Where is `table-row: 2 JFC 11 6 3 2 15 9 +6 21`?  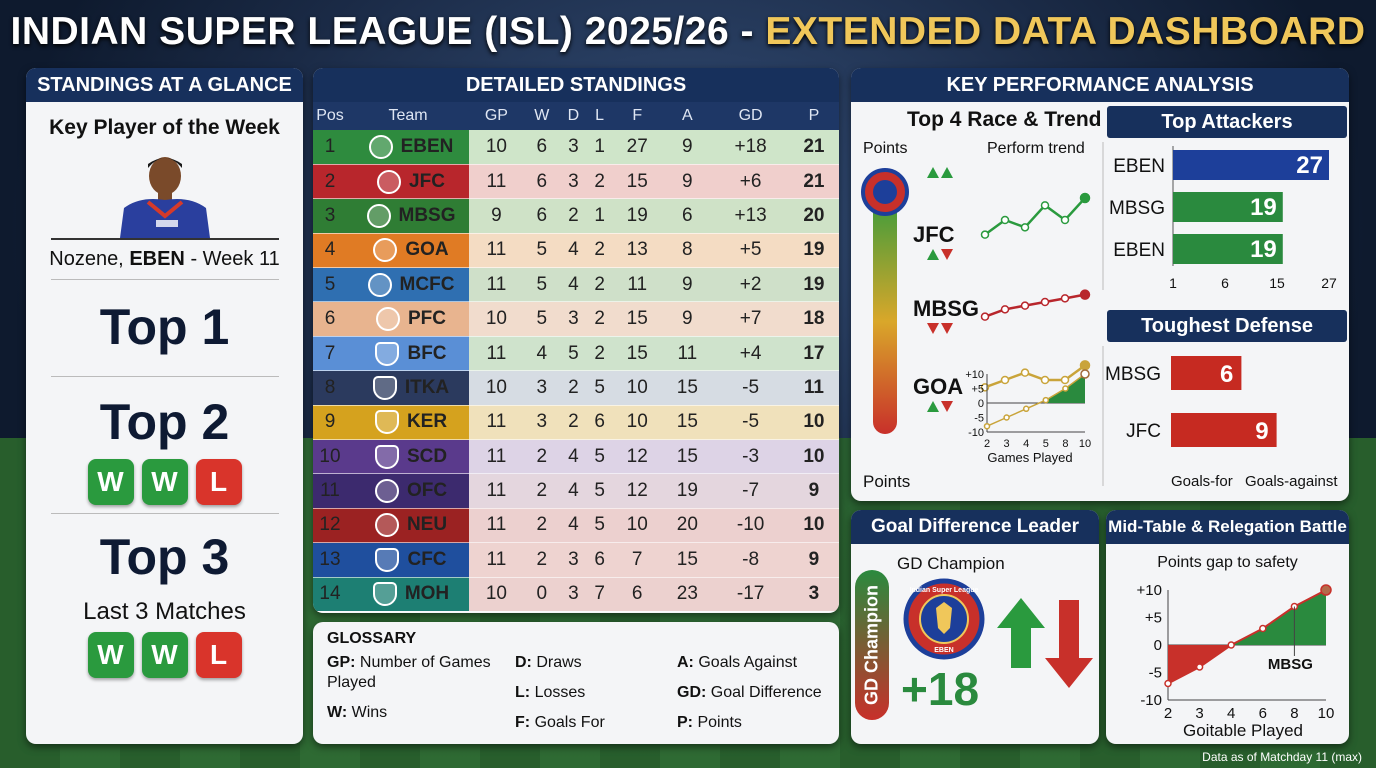
table-row: 2 JFC 11 6 3 2 15 9 +6 21 is located at coordinates (576, 182).